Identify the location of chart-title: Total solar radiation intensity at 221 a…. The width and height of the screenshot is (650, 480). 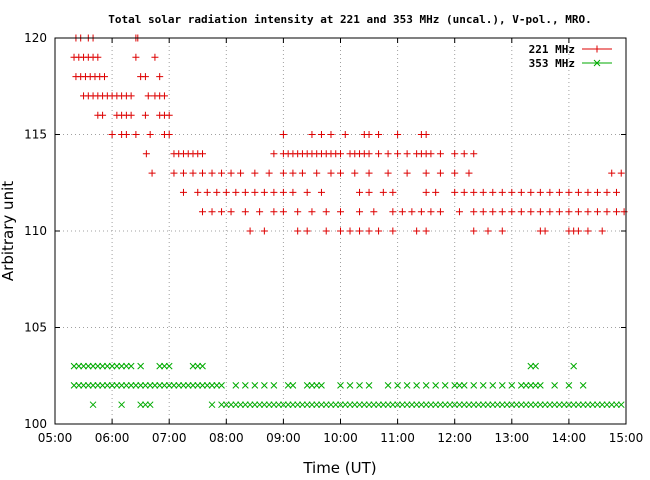
(349, 19).